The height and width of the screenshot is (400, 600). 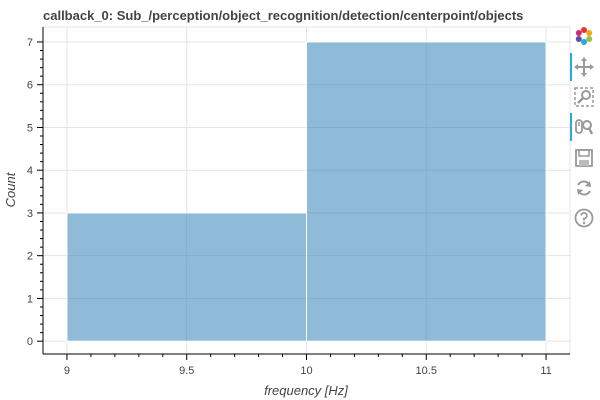 What do you see at coordinates (30, 214) in the screenshot?
I see `y-tick-label: 3` at bounding box center [30, 214].